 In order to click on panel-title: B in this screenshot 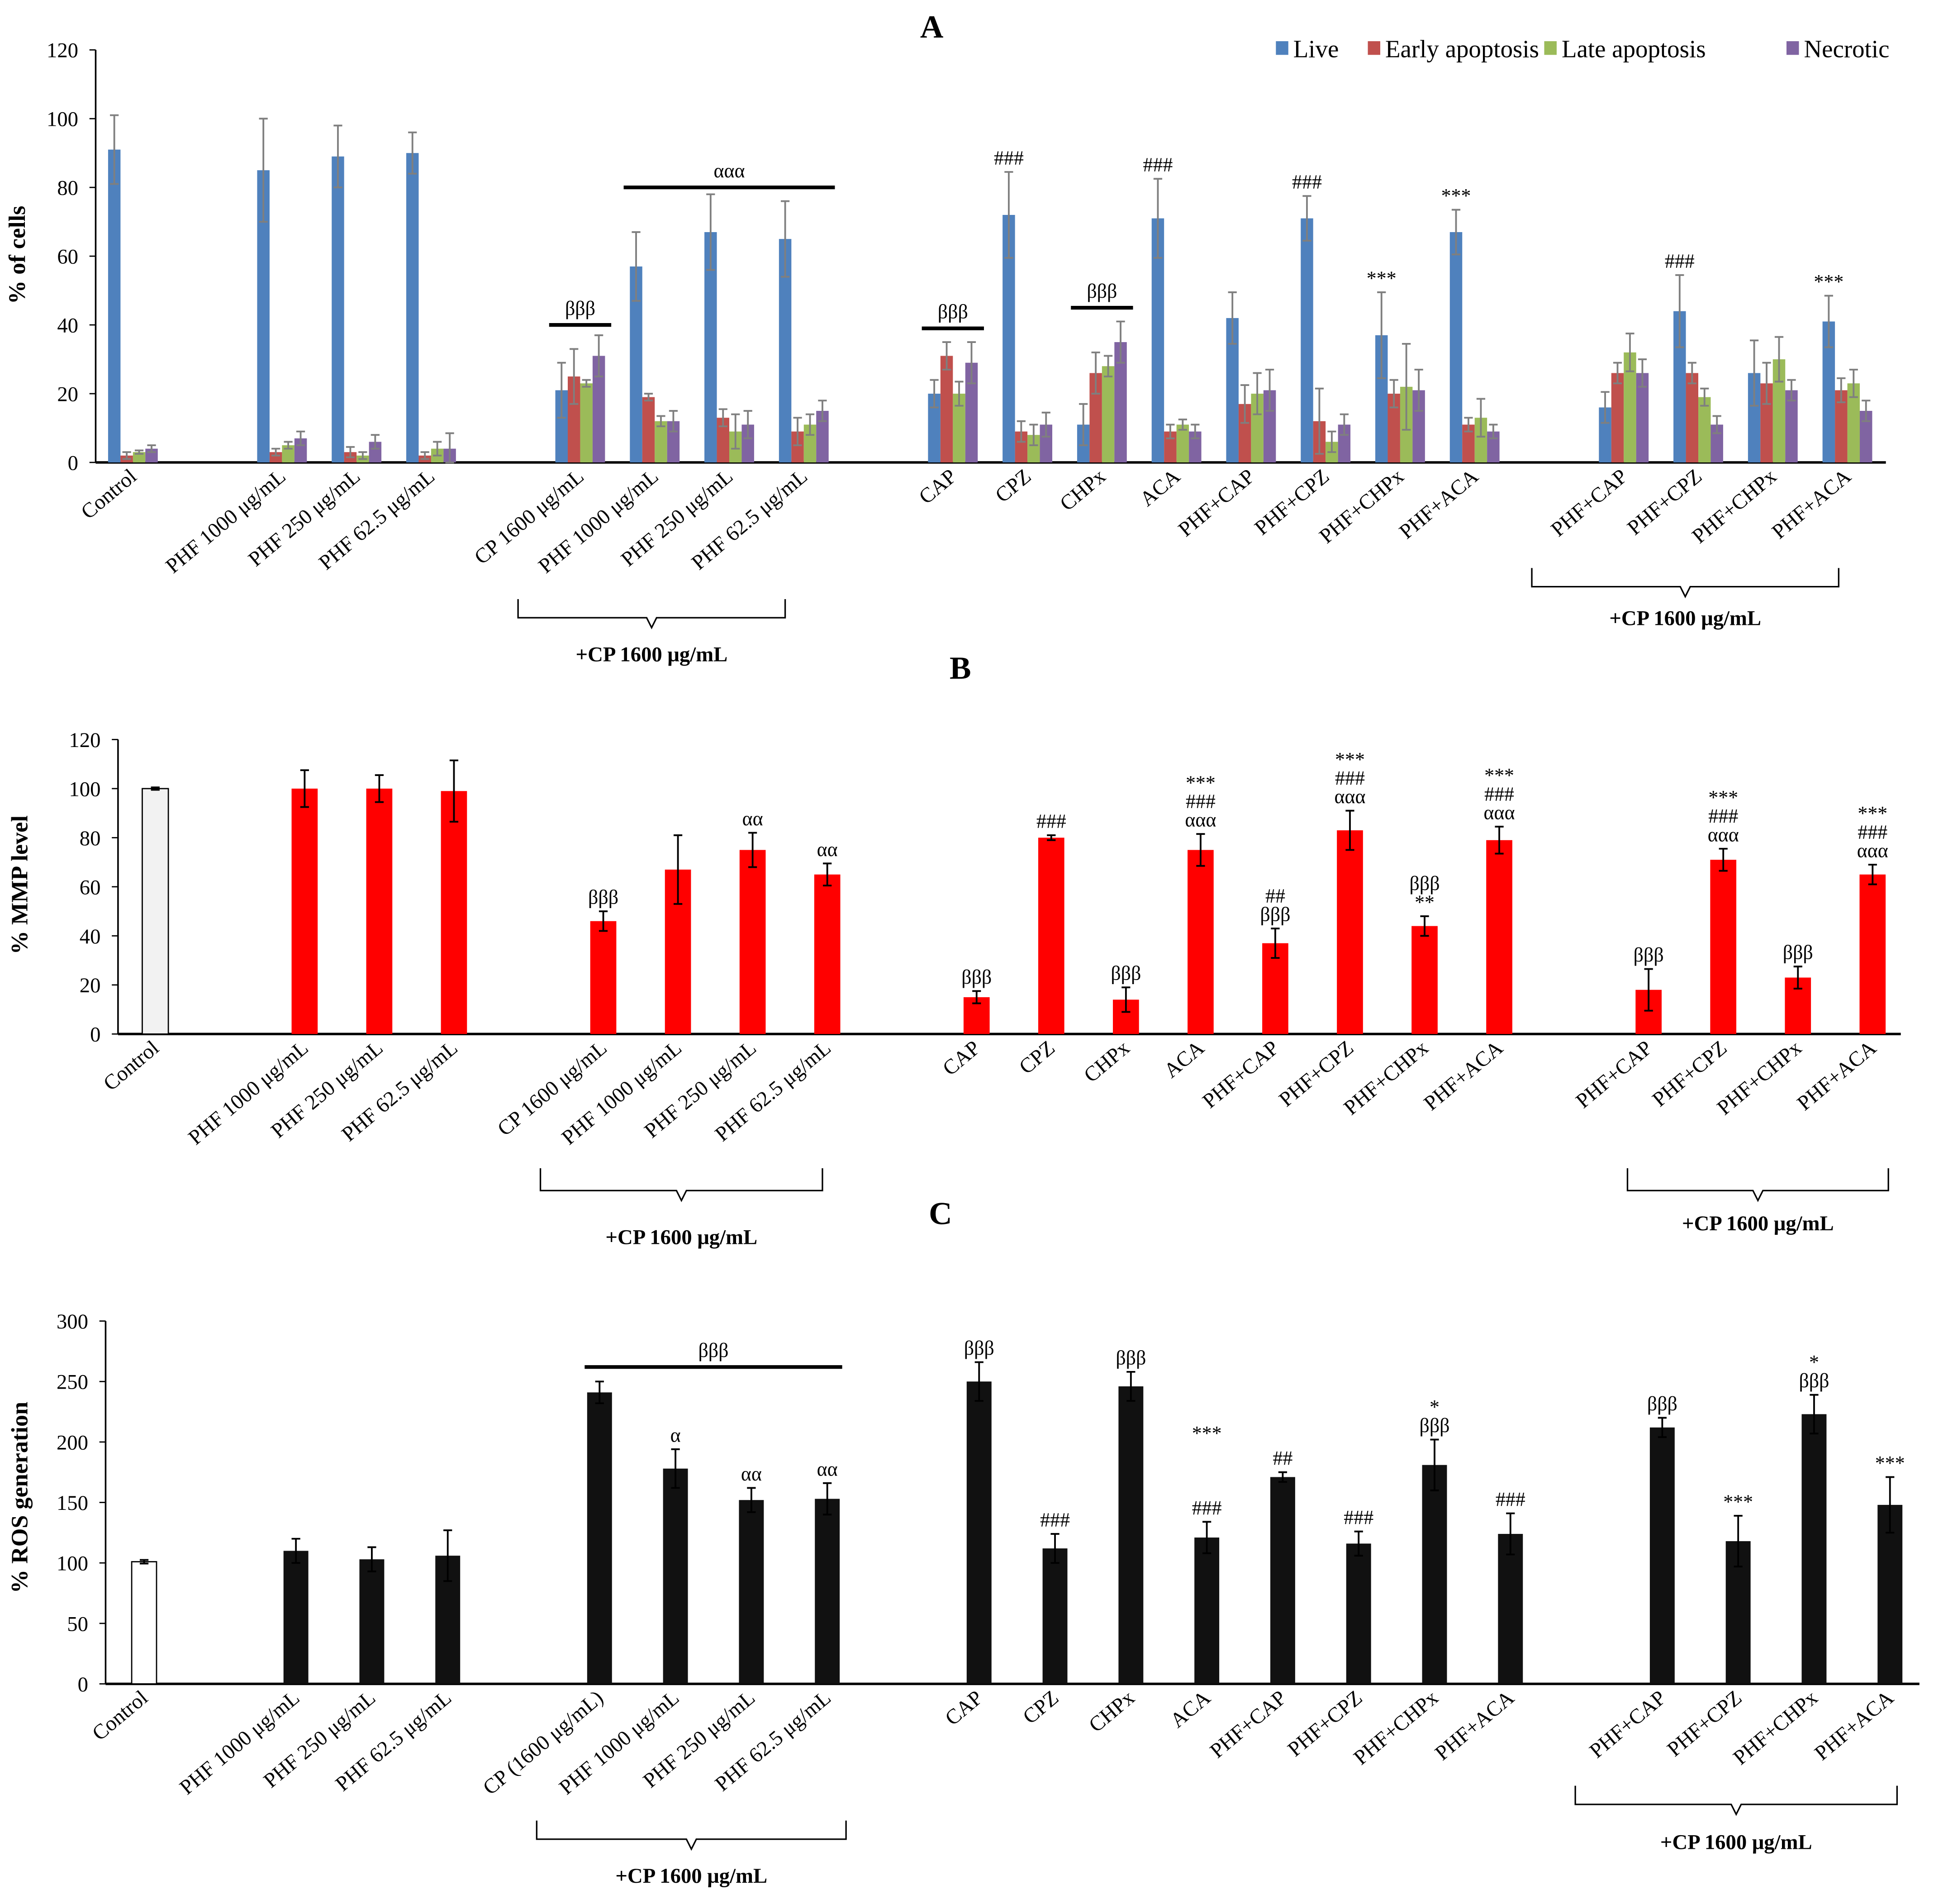, I will do `click(960, 668)`.